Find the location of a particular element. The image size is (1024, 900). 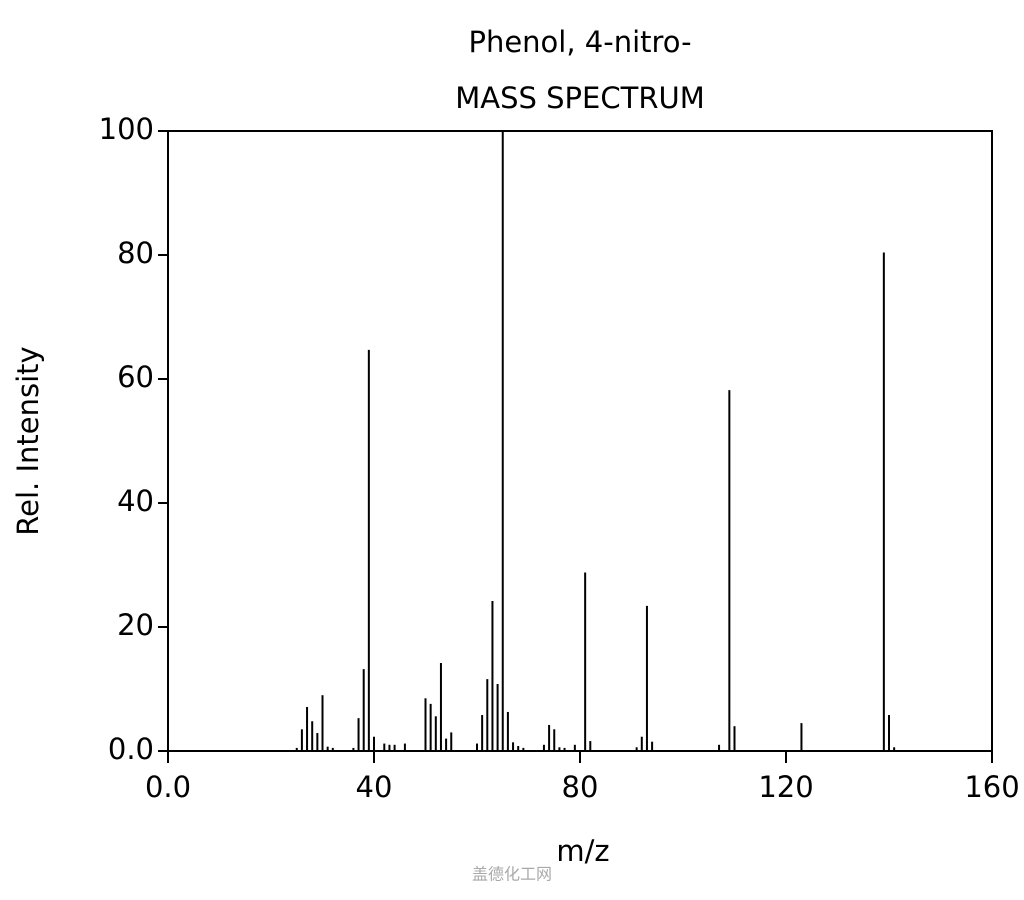

y-axis-label: Rel. Intensity is located at coordinates (28, 440).